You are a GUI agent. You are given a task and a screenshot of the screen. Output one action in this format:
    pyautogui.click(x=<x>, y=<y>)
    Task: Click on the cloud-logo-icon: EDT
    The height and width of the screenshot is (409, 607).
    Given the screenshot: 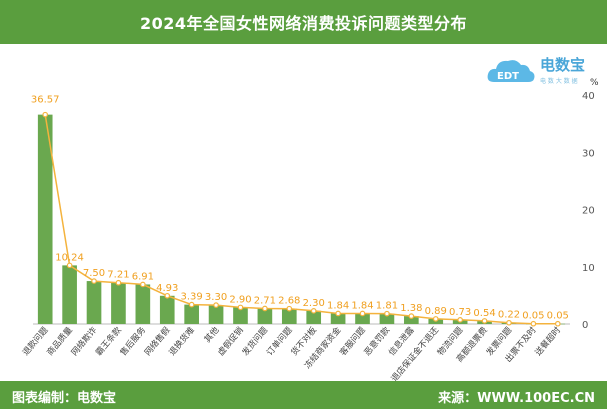 What is the action you would take?
    pyautogui.click(x=511, y=71)
    